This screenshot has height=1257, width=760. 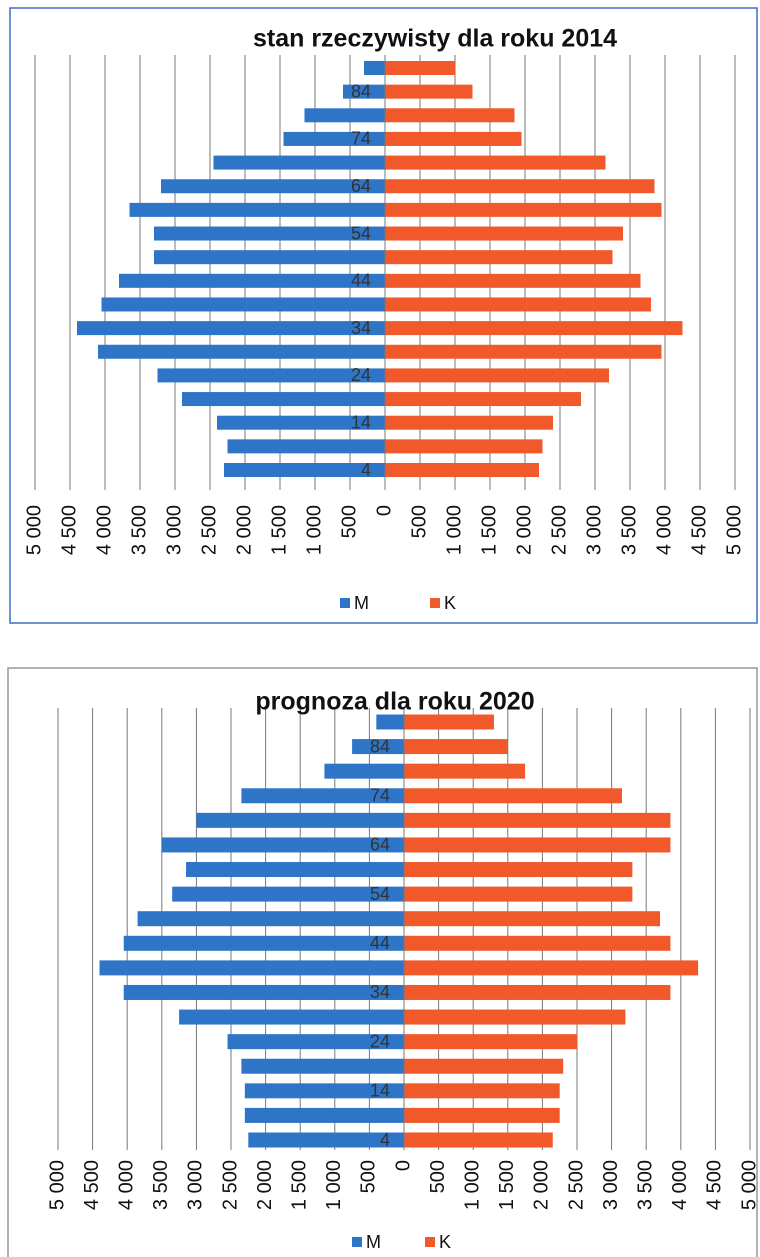 What do you see at coordinates (380, 943) in the screenshot?
I see `y-tick-label: 44` at bounding box center [380, 943].